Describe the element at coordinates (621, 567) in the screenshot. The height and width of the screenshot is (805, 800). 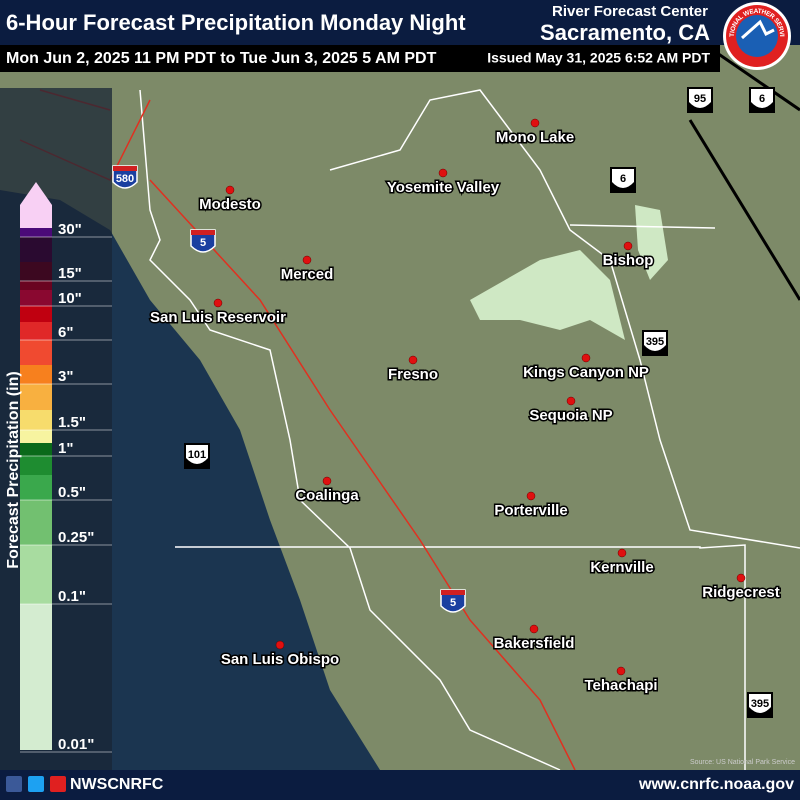
I see `city-label: Kernville` at that location.